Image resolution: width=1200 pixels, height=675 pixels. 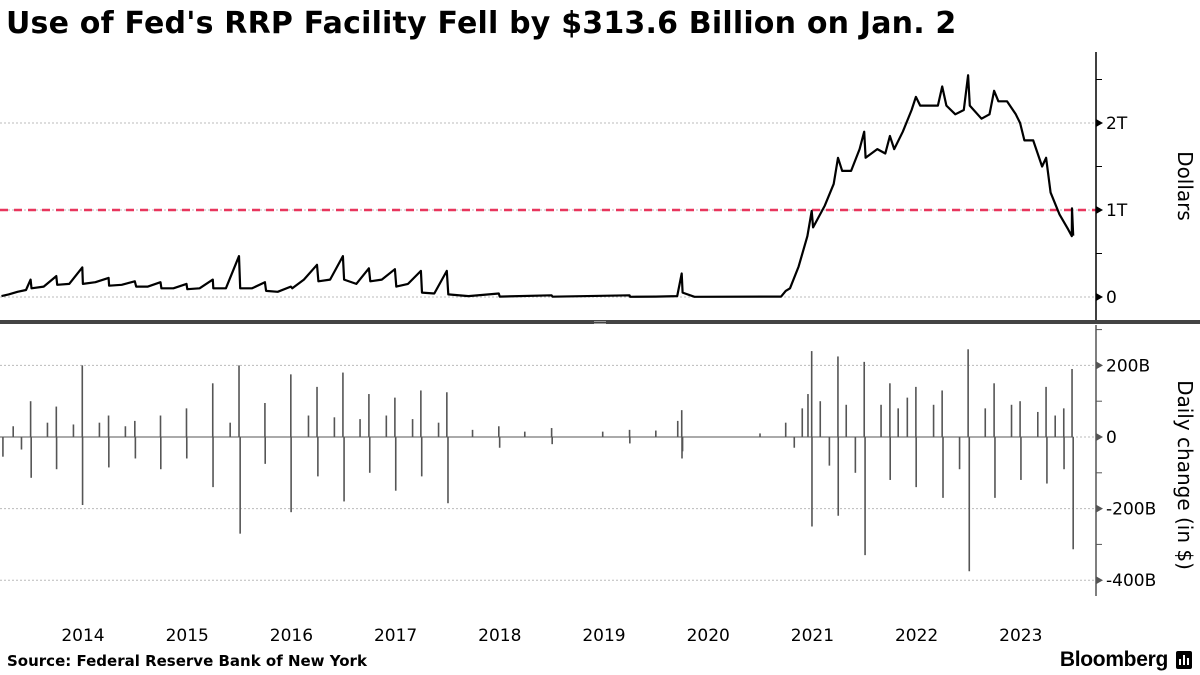 I want to click on x-tick-label: 2023, so click(x=1020, y=636).